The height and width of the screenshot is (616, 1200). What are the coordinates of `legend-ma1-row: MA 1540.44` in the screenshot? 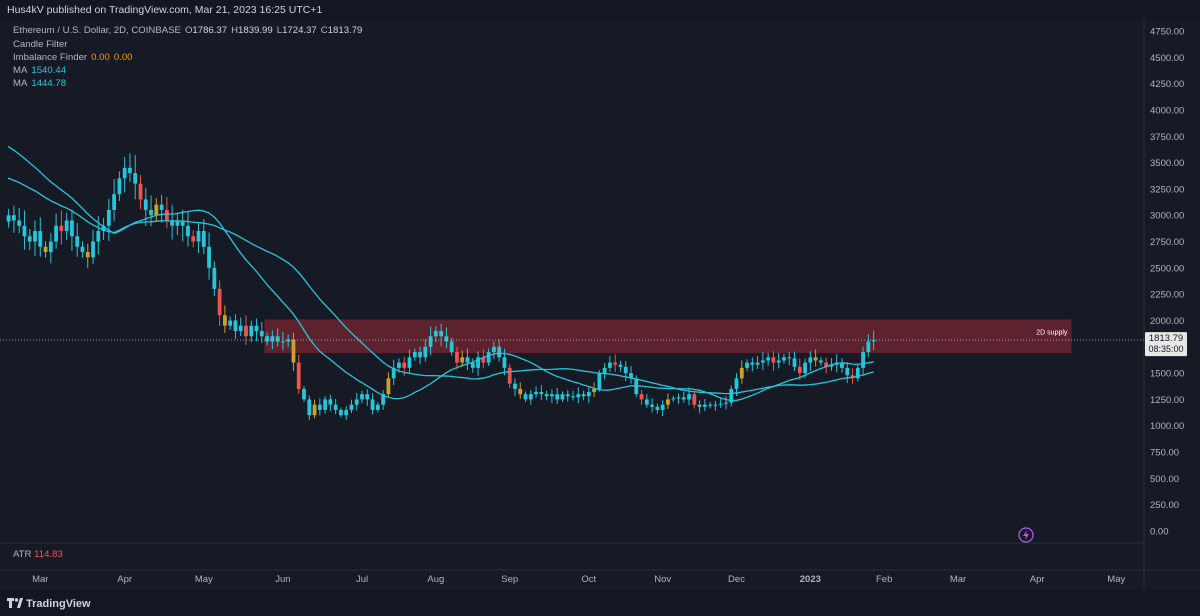 It's located at (41, 70).